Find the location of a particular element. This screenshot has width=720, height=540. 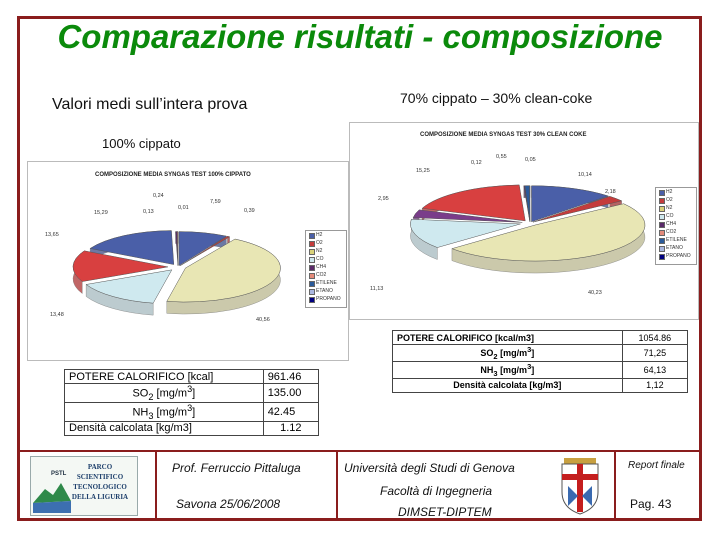

chart-legend: H2 O2 N2 CO CH4 CO2 ETILENE ETANO PROPANO is located at coordinates (326, 269).